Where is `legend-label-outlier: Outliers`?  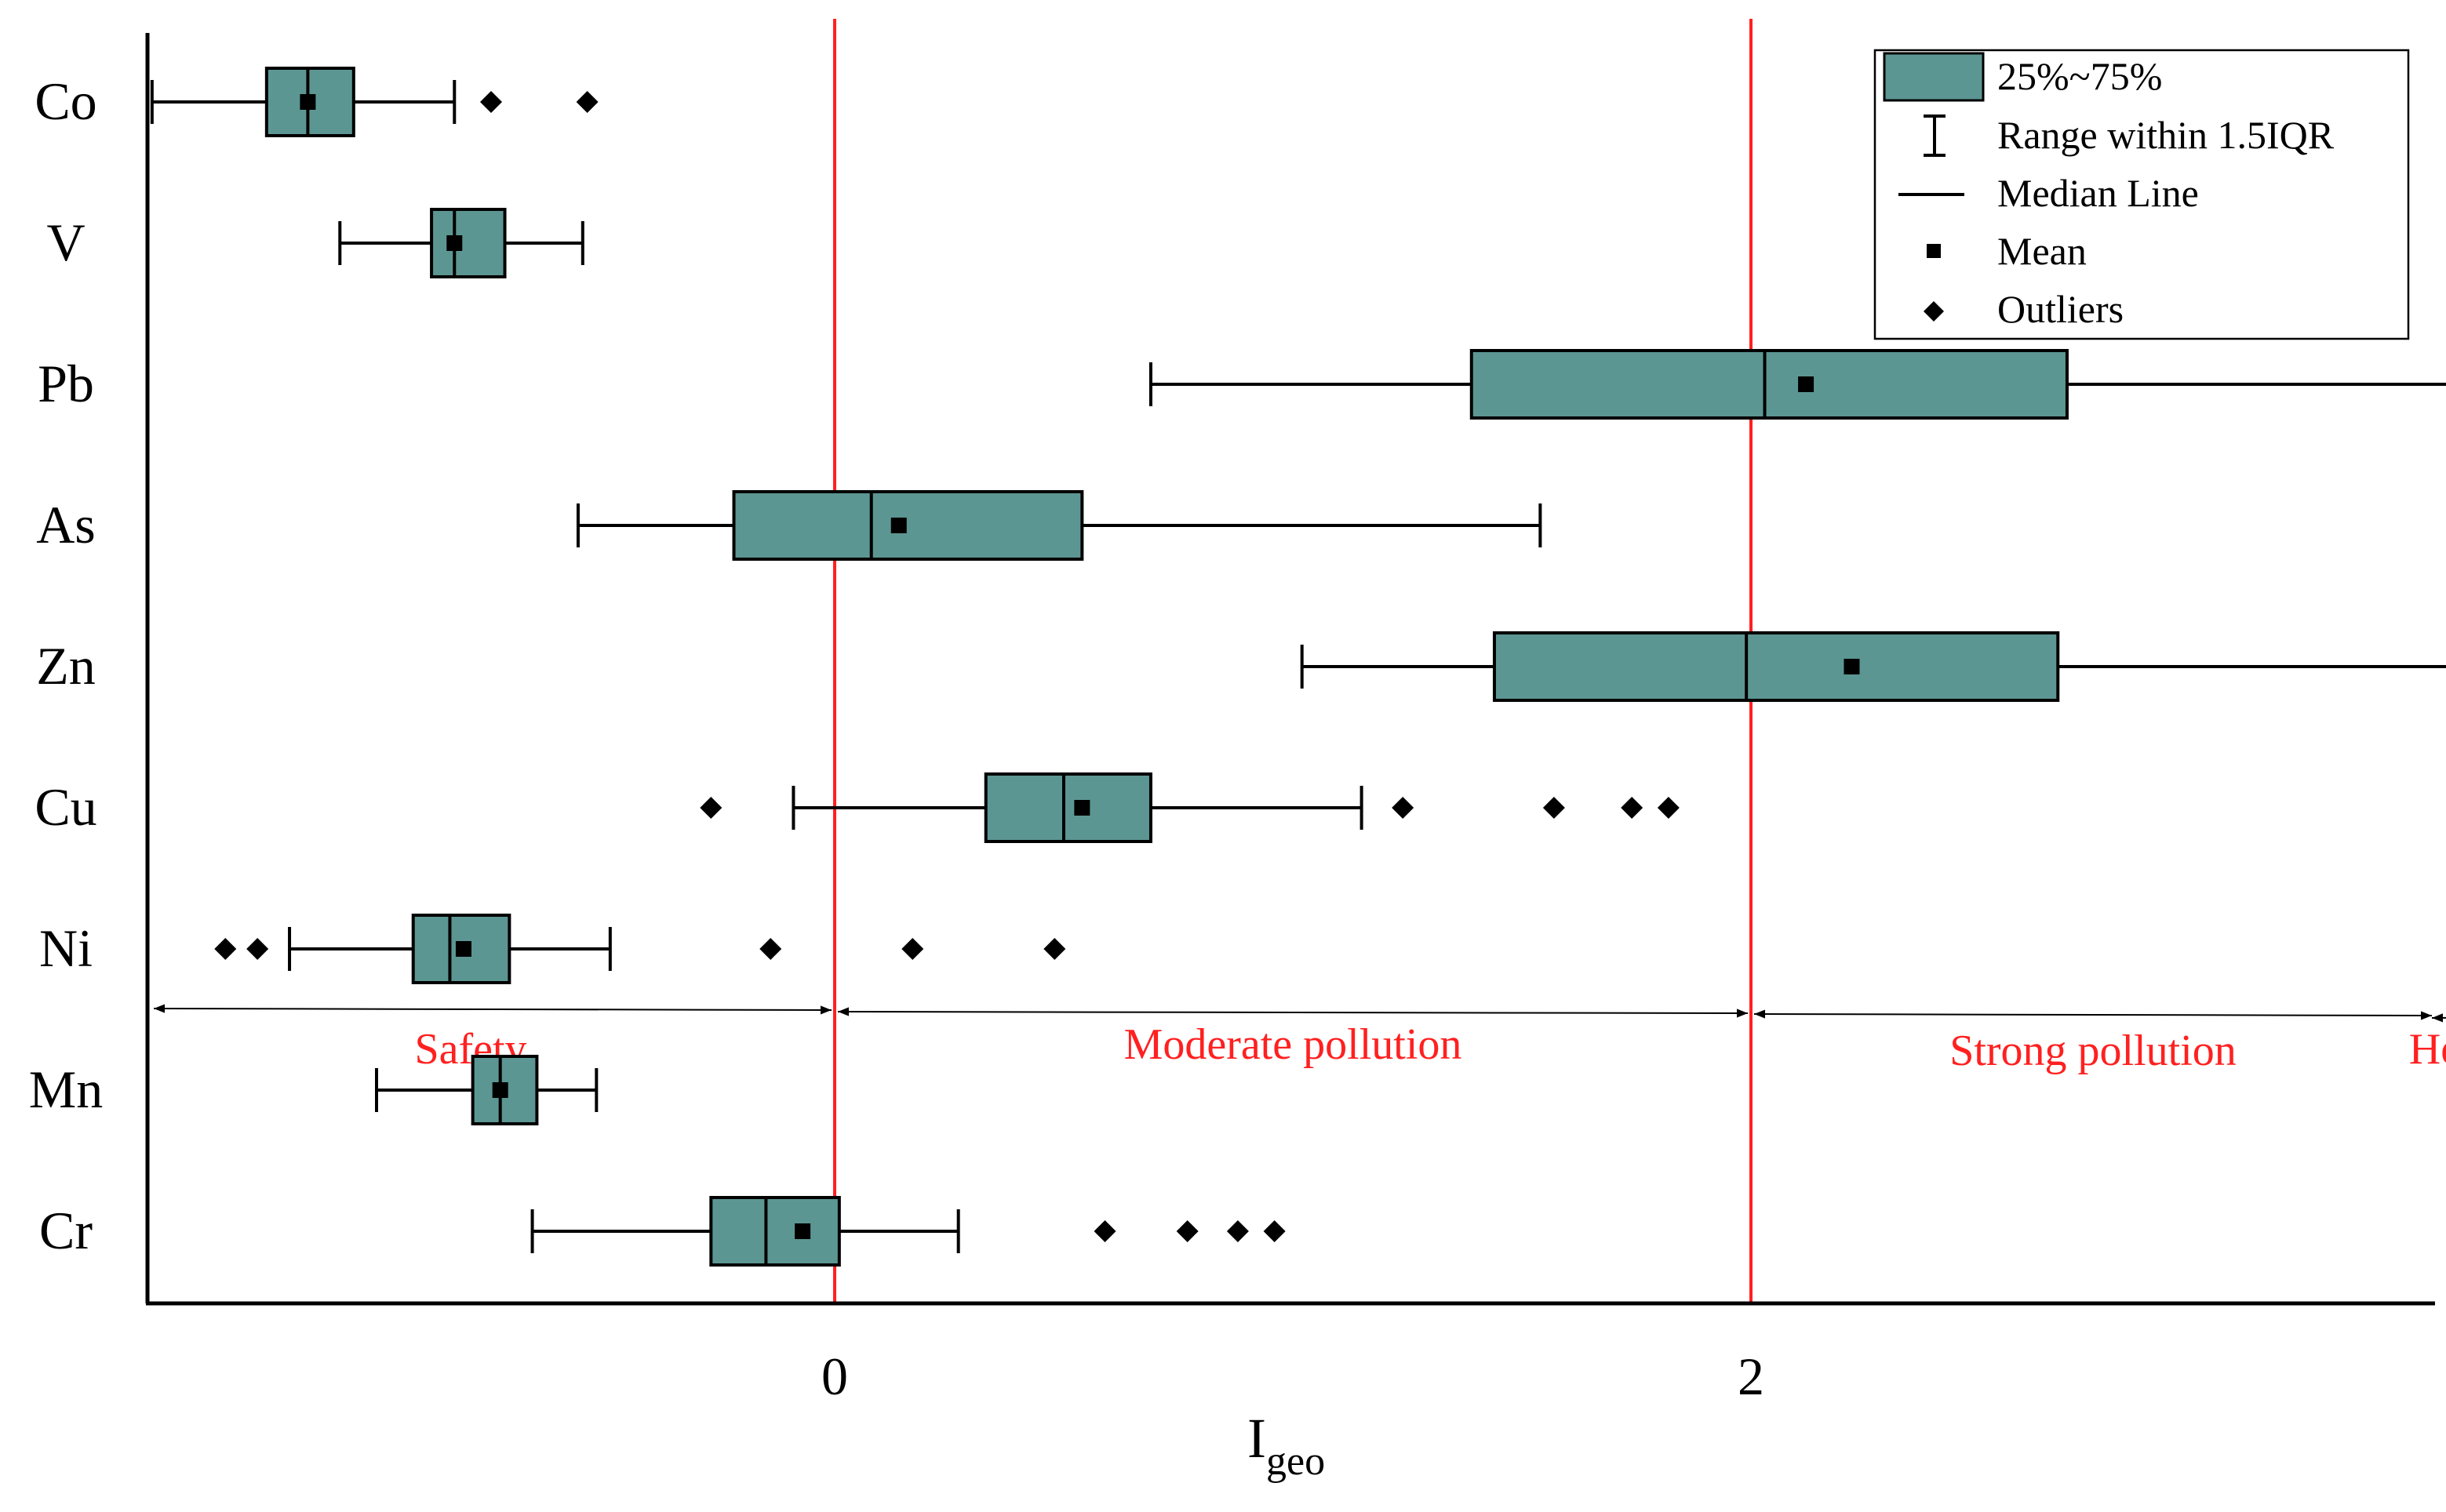 legend-label-outlier: Outliers is located at coordinates (2060, 309).